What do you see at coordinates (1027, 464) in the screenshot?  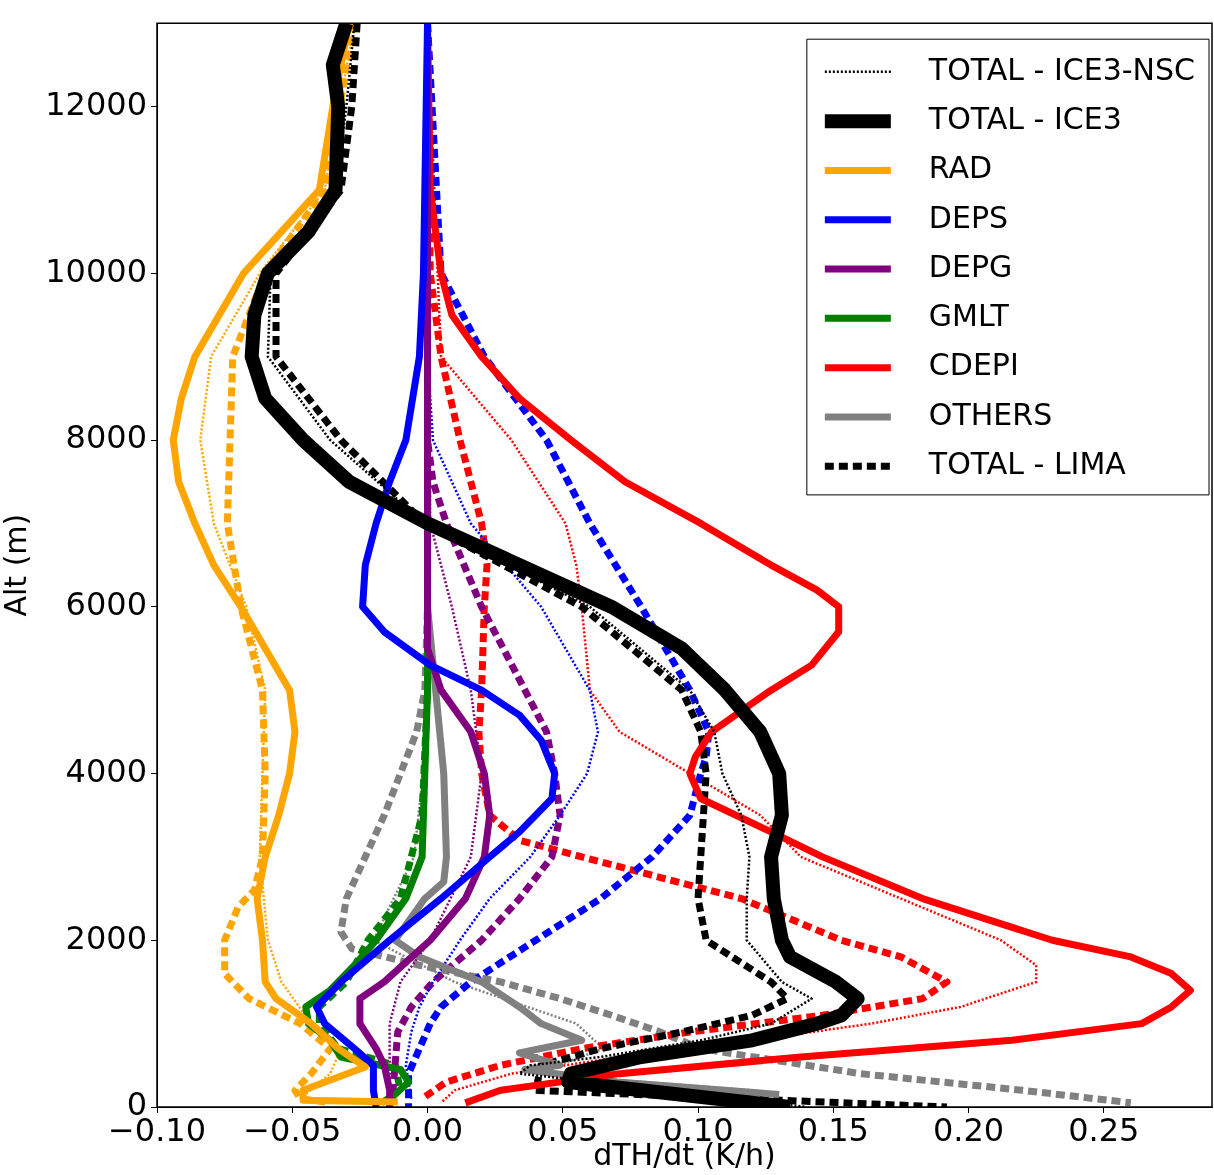 I see `legend-label: TOTAL - LIMA` at bounding box center [1027, 464].